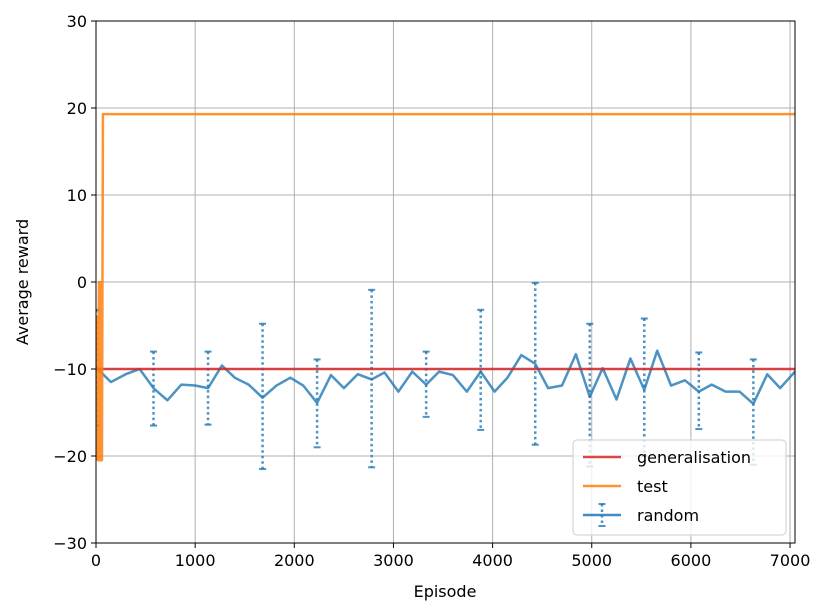 Image resolution: width=830 pixels, height=616 pixels. What do you see at coordinates (668, 515) in the screenshot?
I see `legend-label-random: random` at bounding box center [668, 515].